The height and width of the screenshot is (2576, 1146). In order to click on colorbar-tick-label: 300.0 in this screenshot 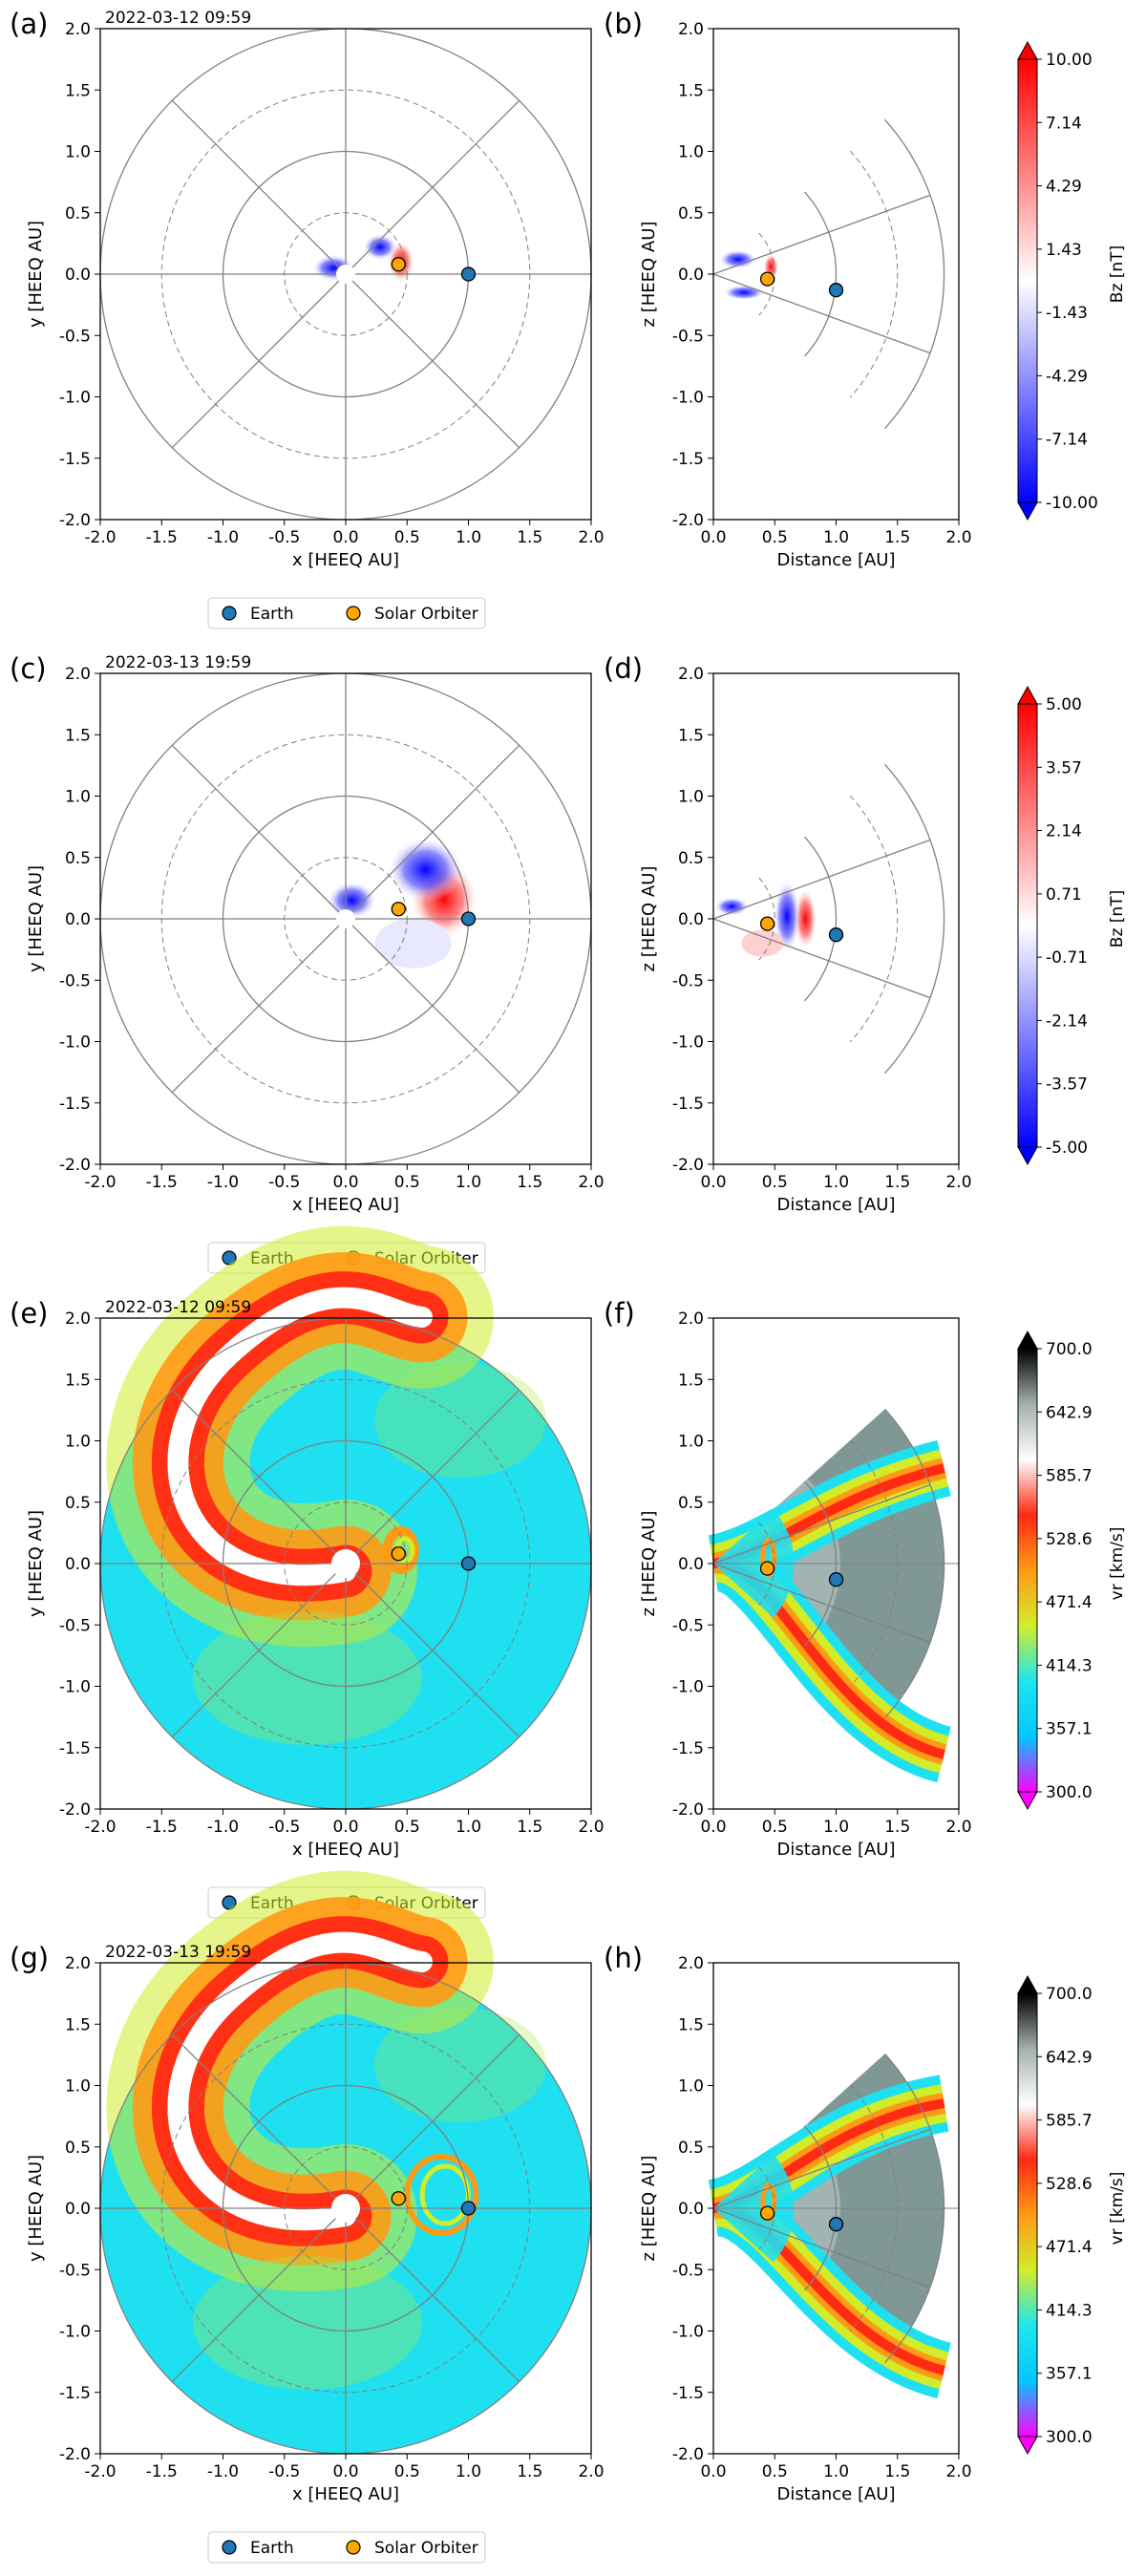, I will do `click(1069, 1792)`.